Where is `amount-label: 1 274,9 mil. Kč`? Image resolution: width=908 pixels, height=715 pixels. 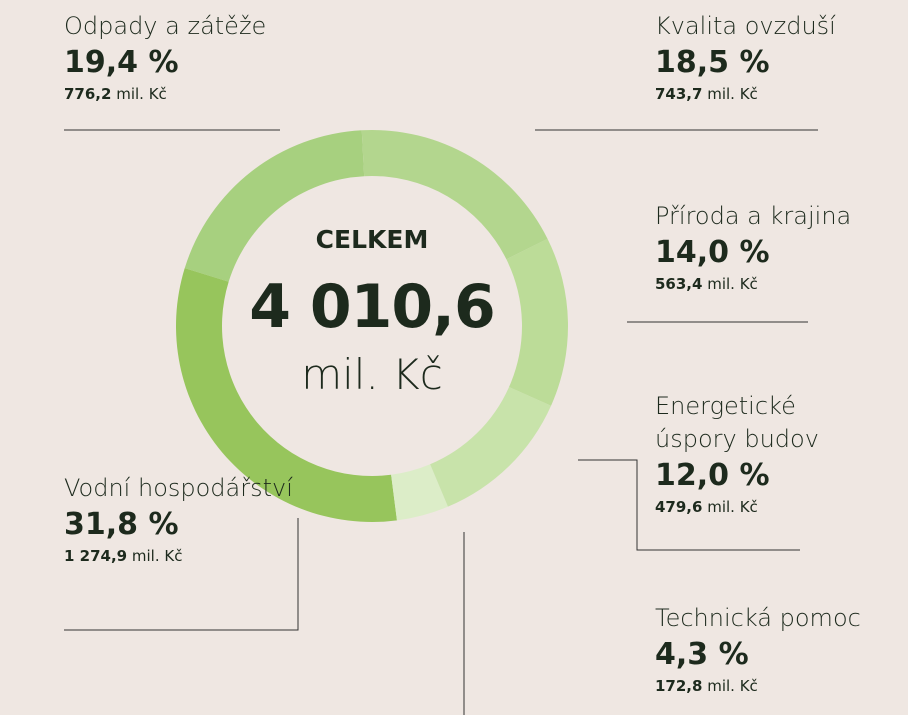
amount-label: 1 274,9 mil. Kč is located at coordinates (184, 556).